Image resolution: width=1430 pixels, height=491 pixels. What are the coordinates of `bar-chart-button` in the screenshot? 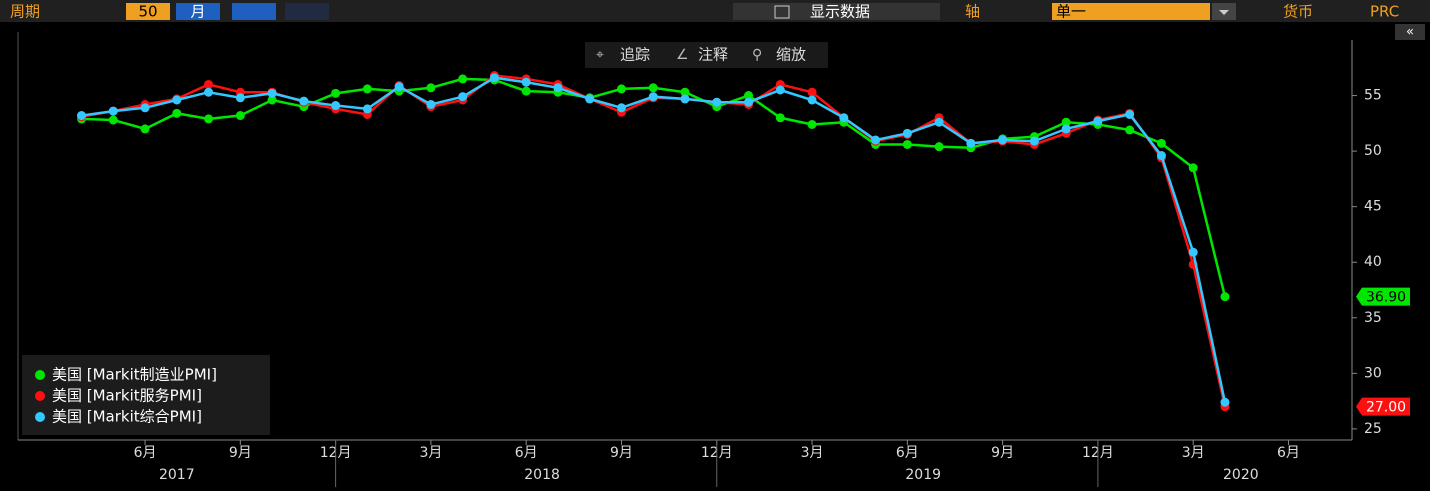 It's located at (307, 11).